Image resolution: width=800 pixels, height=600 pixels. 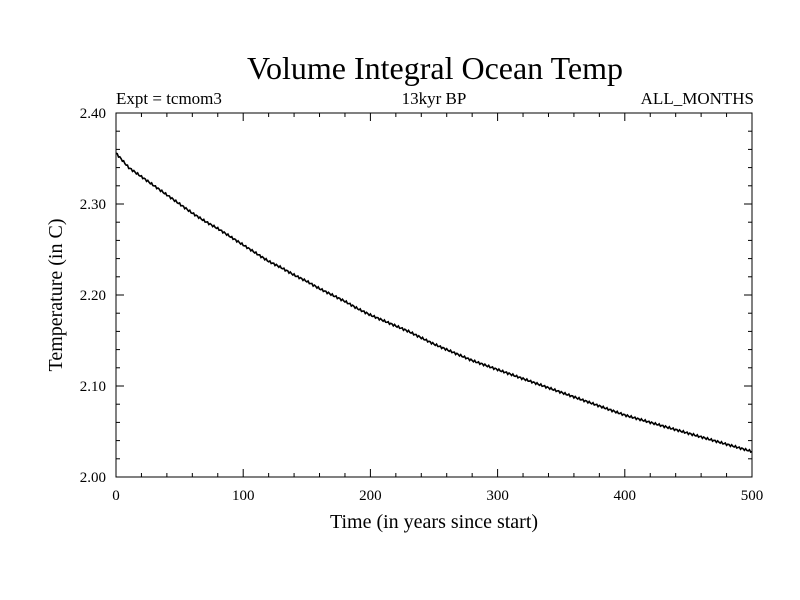 What do you see at coordinates (93, 205) in the screenshot?
I see `y-tick-label: 2.30` at bounding box center [93, 205].